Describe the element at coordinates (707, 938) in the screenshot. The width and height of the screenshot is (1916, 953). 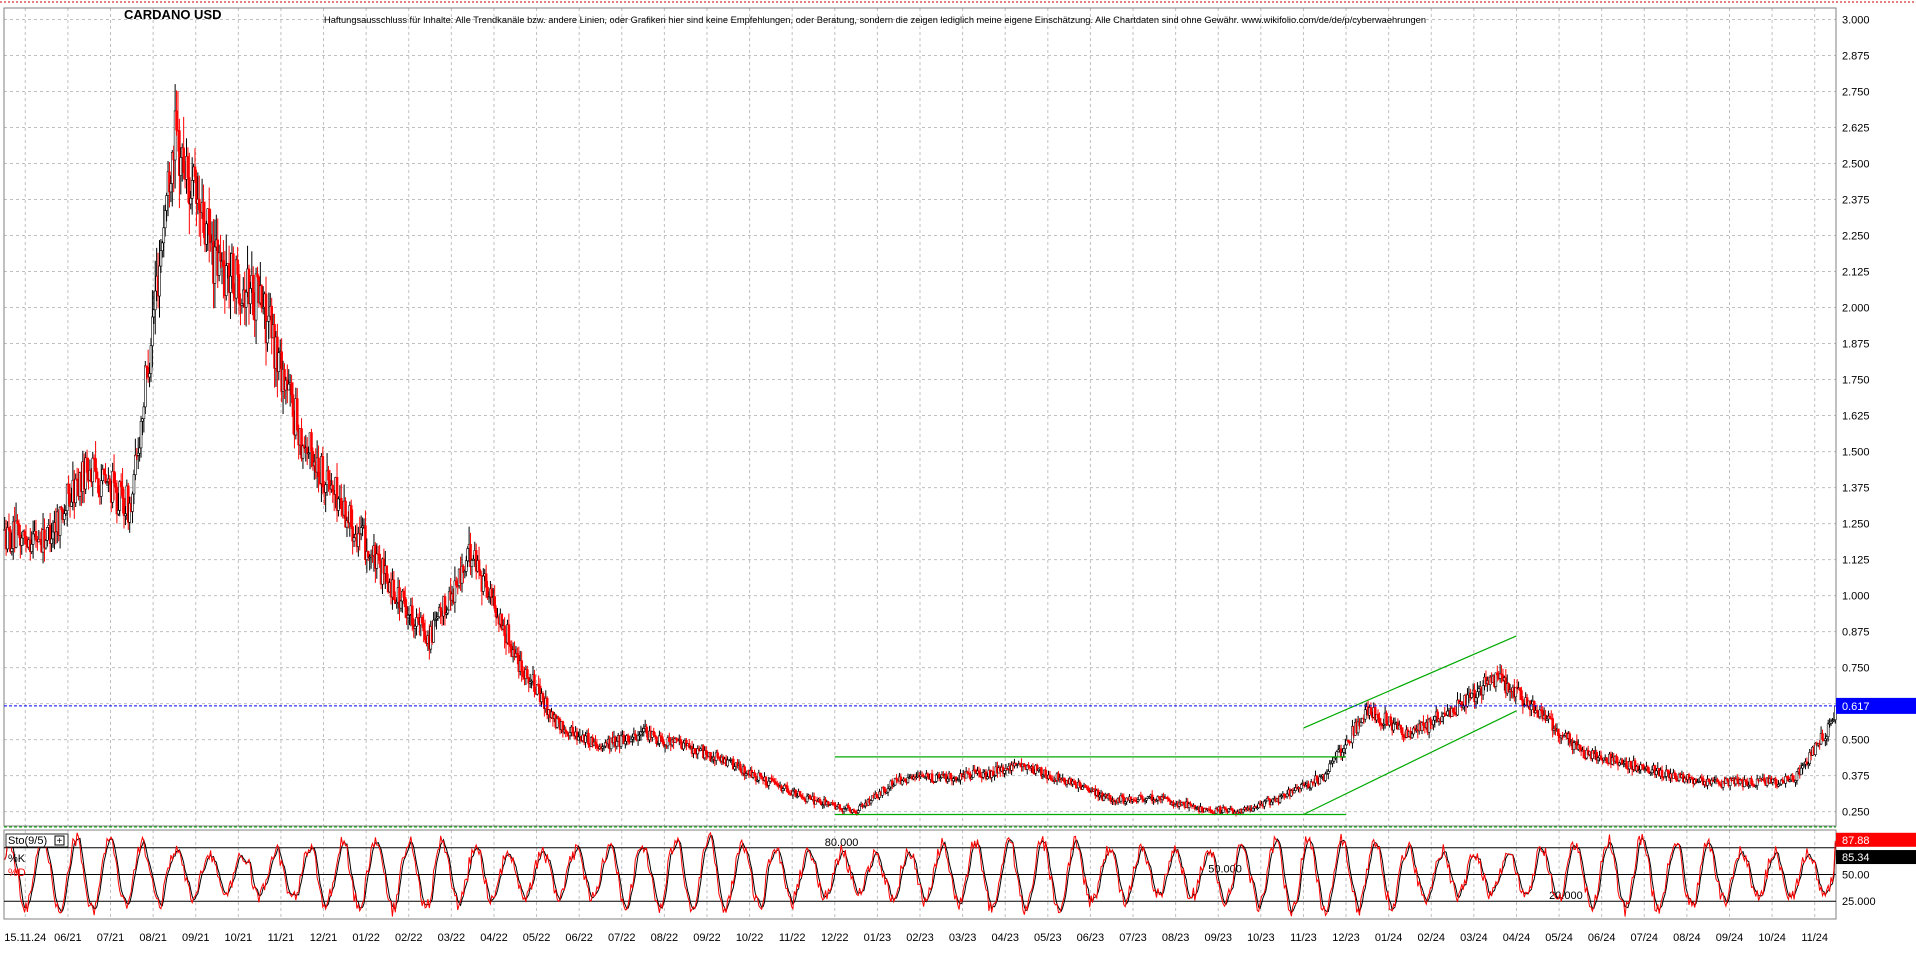
I see `x-tick-label: 09/22` at that location.